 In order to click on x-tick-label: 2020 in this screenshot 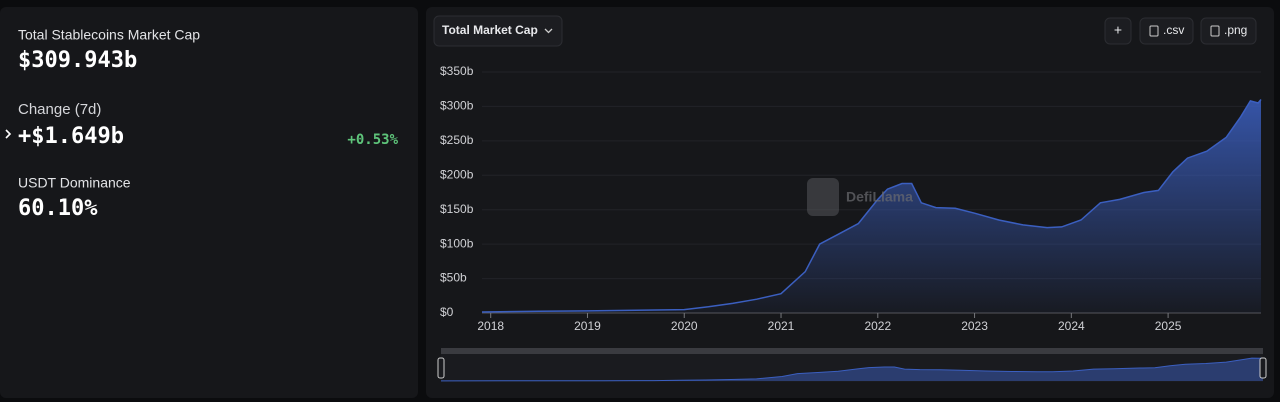, I will do `click(684, 326)`.